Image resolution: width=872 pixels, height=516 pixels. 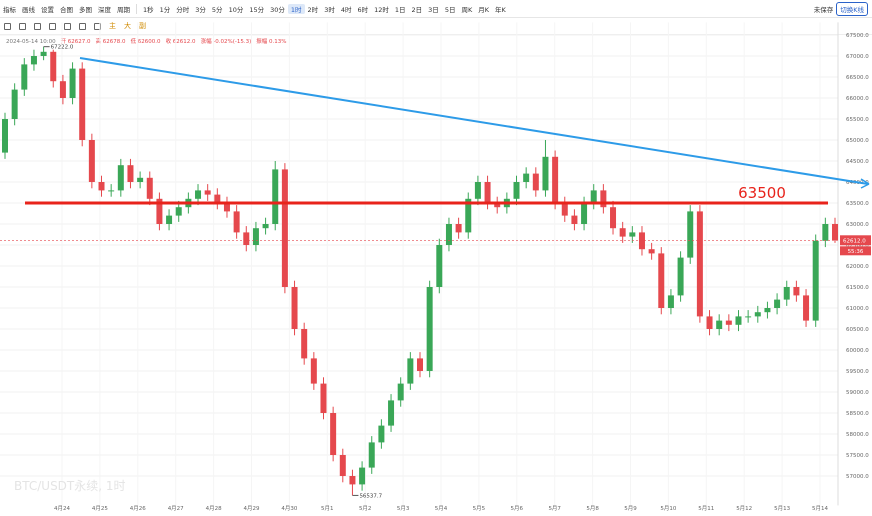 What do you see at coordinates (277, 9) in the screenshot?
I see `interval-button: 30分` at bounding box center [277, 9].